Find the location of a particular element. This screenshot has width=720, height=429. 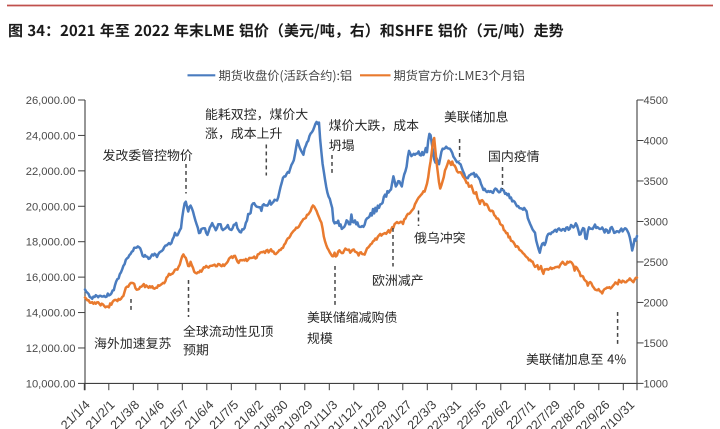

svg-text: 22,000.00 is located at coordinates (51, 172).